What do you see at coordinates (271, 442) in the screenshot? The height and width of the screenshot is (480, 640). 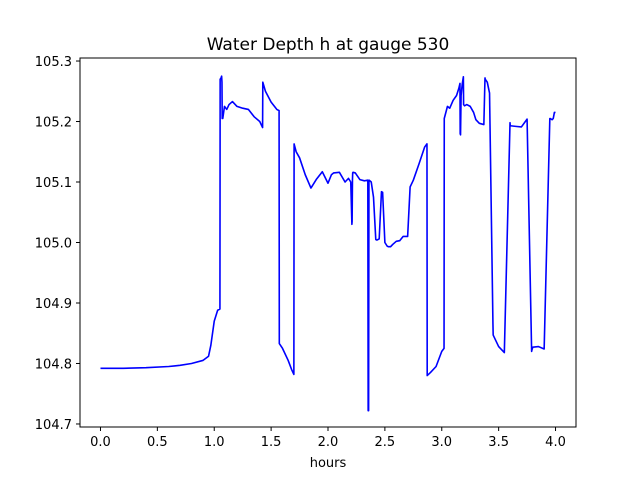 I see `x-tick-label: 1.5` at bounding box center [271, 442].